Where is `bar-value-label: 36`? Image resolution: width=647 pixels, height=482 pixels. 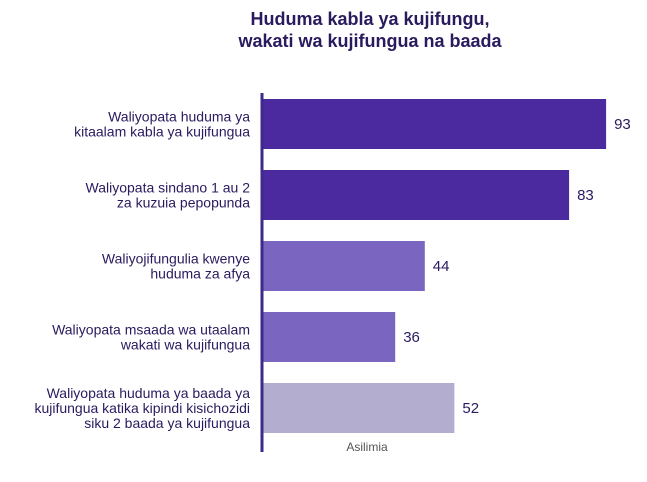 bar-value-label: 36 is located at coordinates (411, 337).